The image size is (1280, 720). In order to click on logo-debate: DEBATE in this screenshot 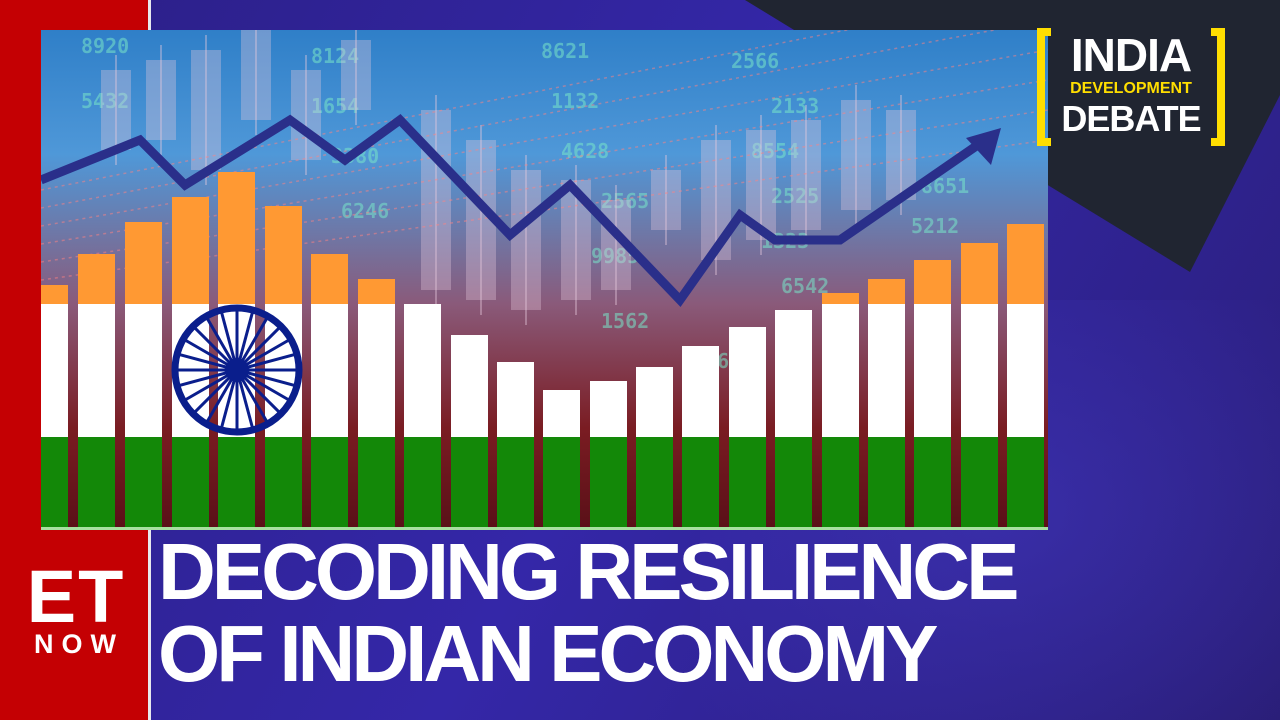, I will do `click(1131, 118)`.